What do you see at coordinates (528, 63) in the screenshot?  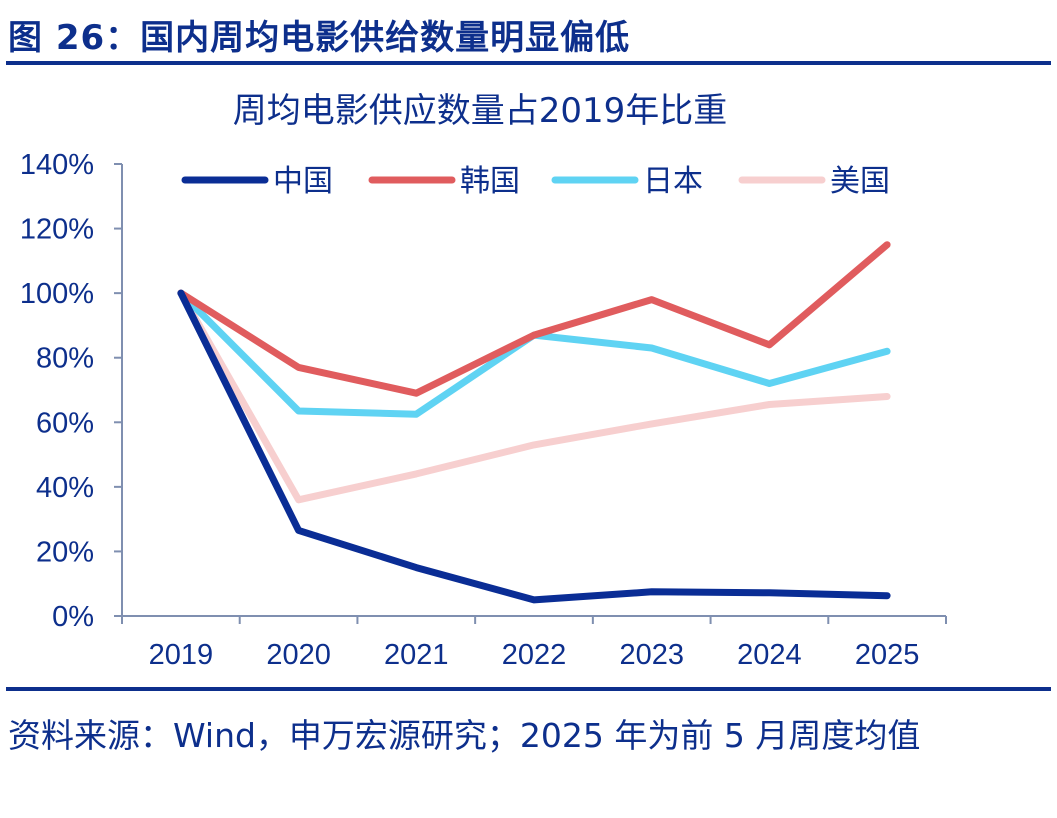 I see `top-rule` at bounding box center [528, 63].